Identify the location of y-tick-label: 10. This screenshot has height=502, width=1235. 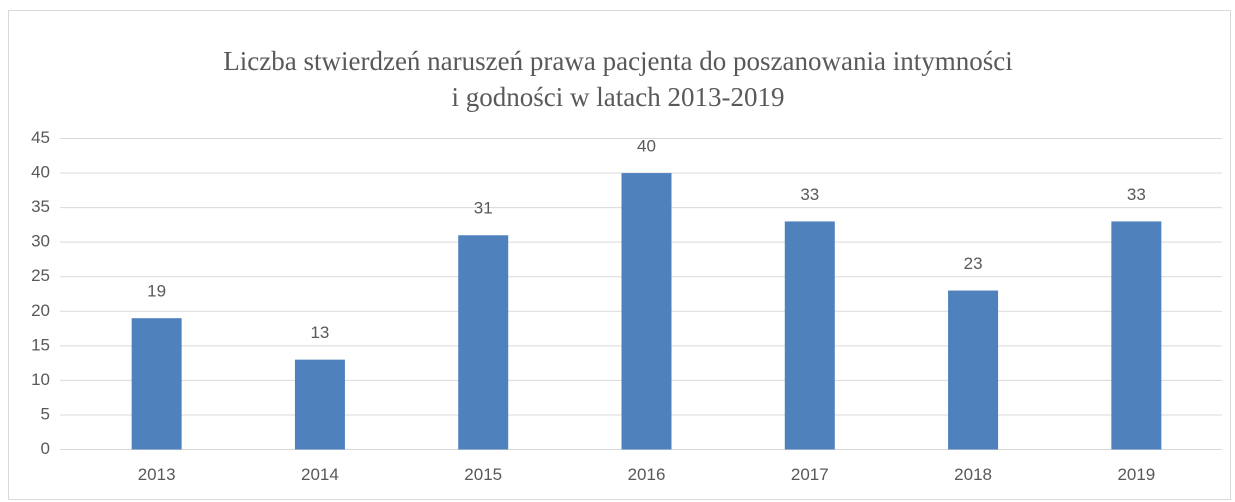
(40, 379).